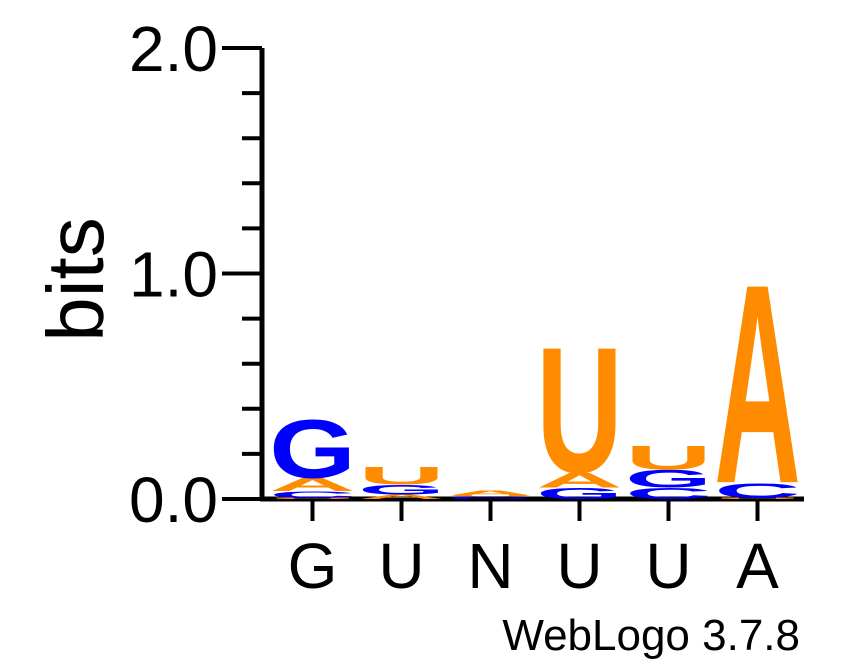 The image size is (850, 667). Describe the element at coordinates (75, 279) in the screenshot. I see `y-axis-label: bits` at that location.